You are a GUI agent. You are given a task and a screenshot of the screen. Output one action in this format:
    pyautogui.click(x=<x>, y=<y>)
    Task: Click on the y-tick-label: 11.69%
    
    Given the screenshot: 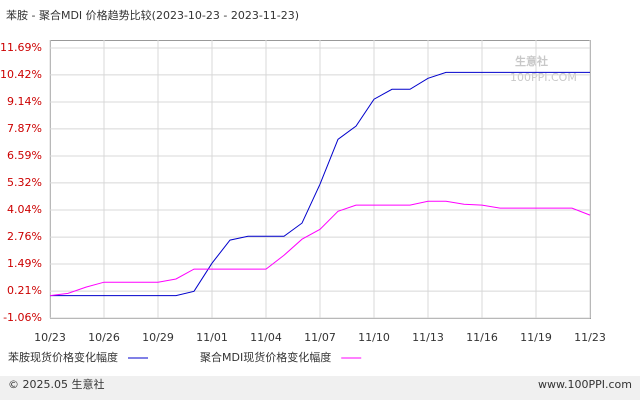 What is the action you would take?
    pyautogui.click(x=21, y=47)
    